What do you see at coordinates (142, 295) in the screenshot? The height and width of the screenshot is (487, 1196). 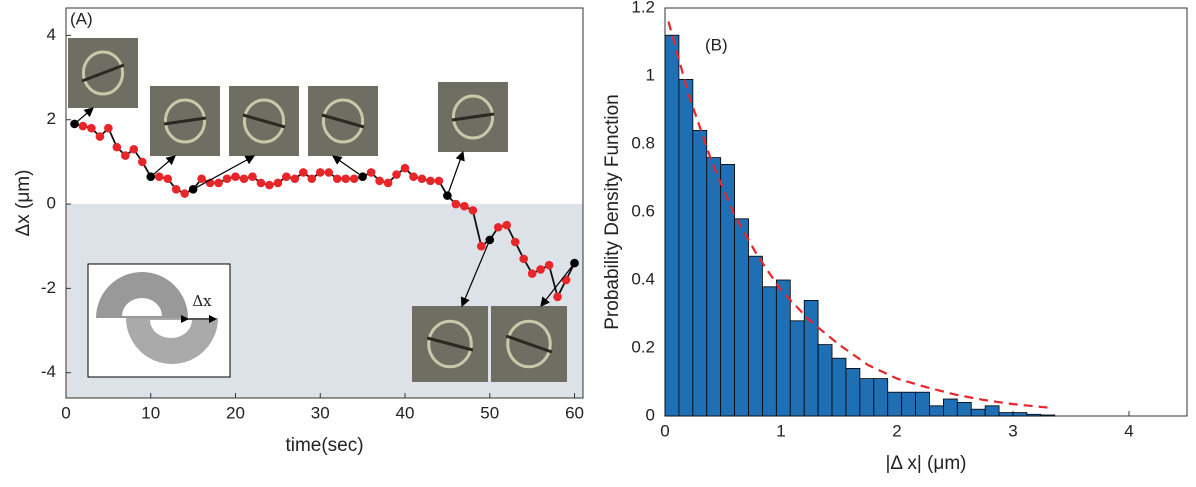 I see `inset-shape-top` at bounding box center [142, 295].